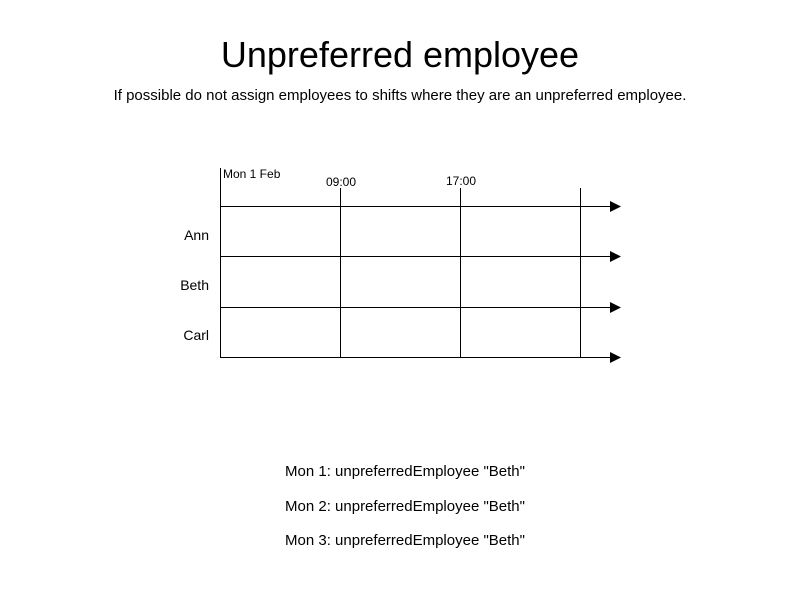 The image size is (800, 600). I want to click on page-title: Unpreferred employee, so click(400, 54).